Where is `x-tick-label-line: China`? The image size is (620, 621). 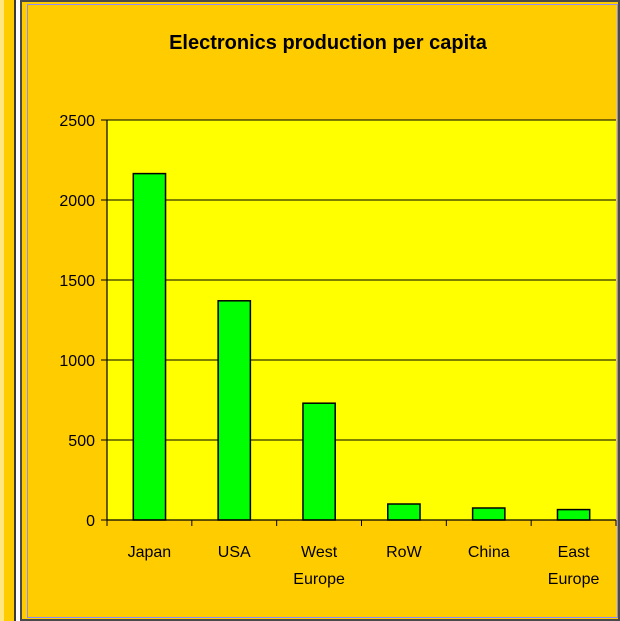 x-tick-label-line: China is located at coordinates (489, 552).